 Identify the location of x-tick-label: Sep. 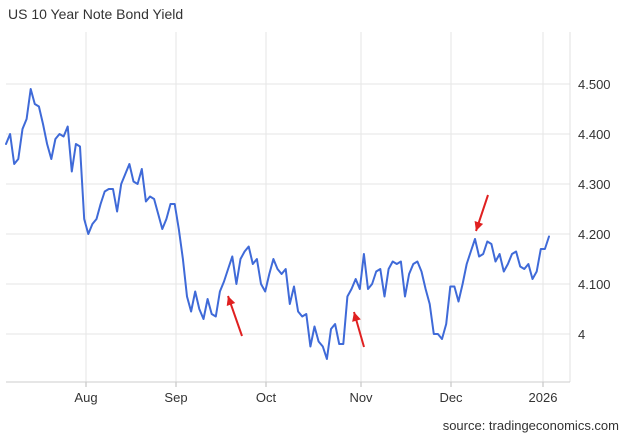
(175, 397).